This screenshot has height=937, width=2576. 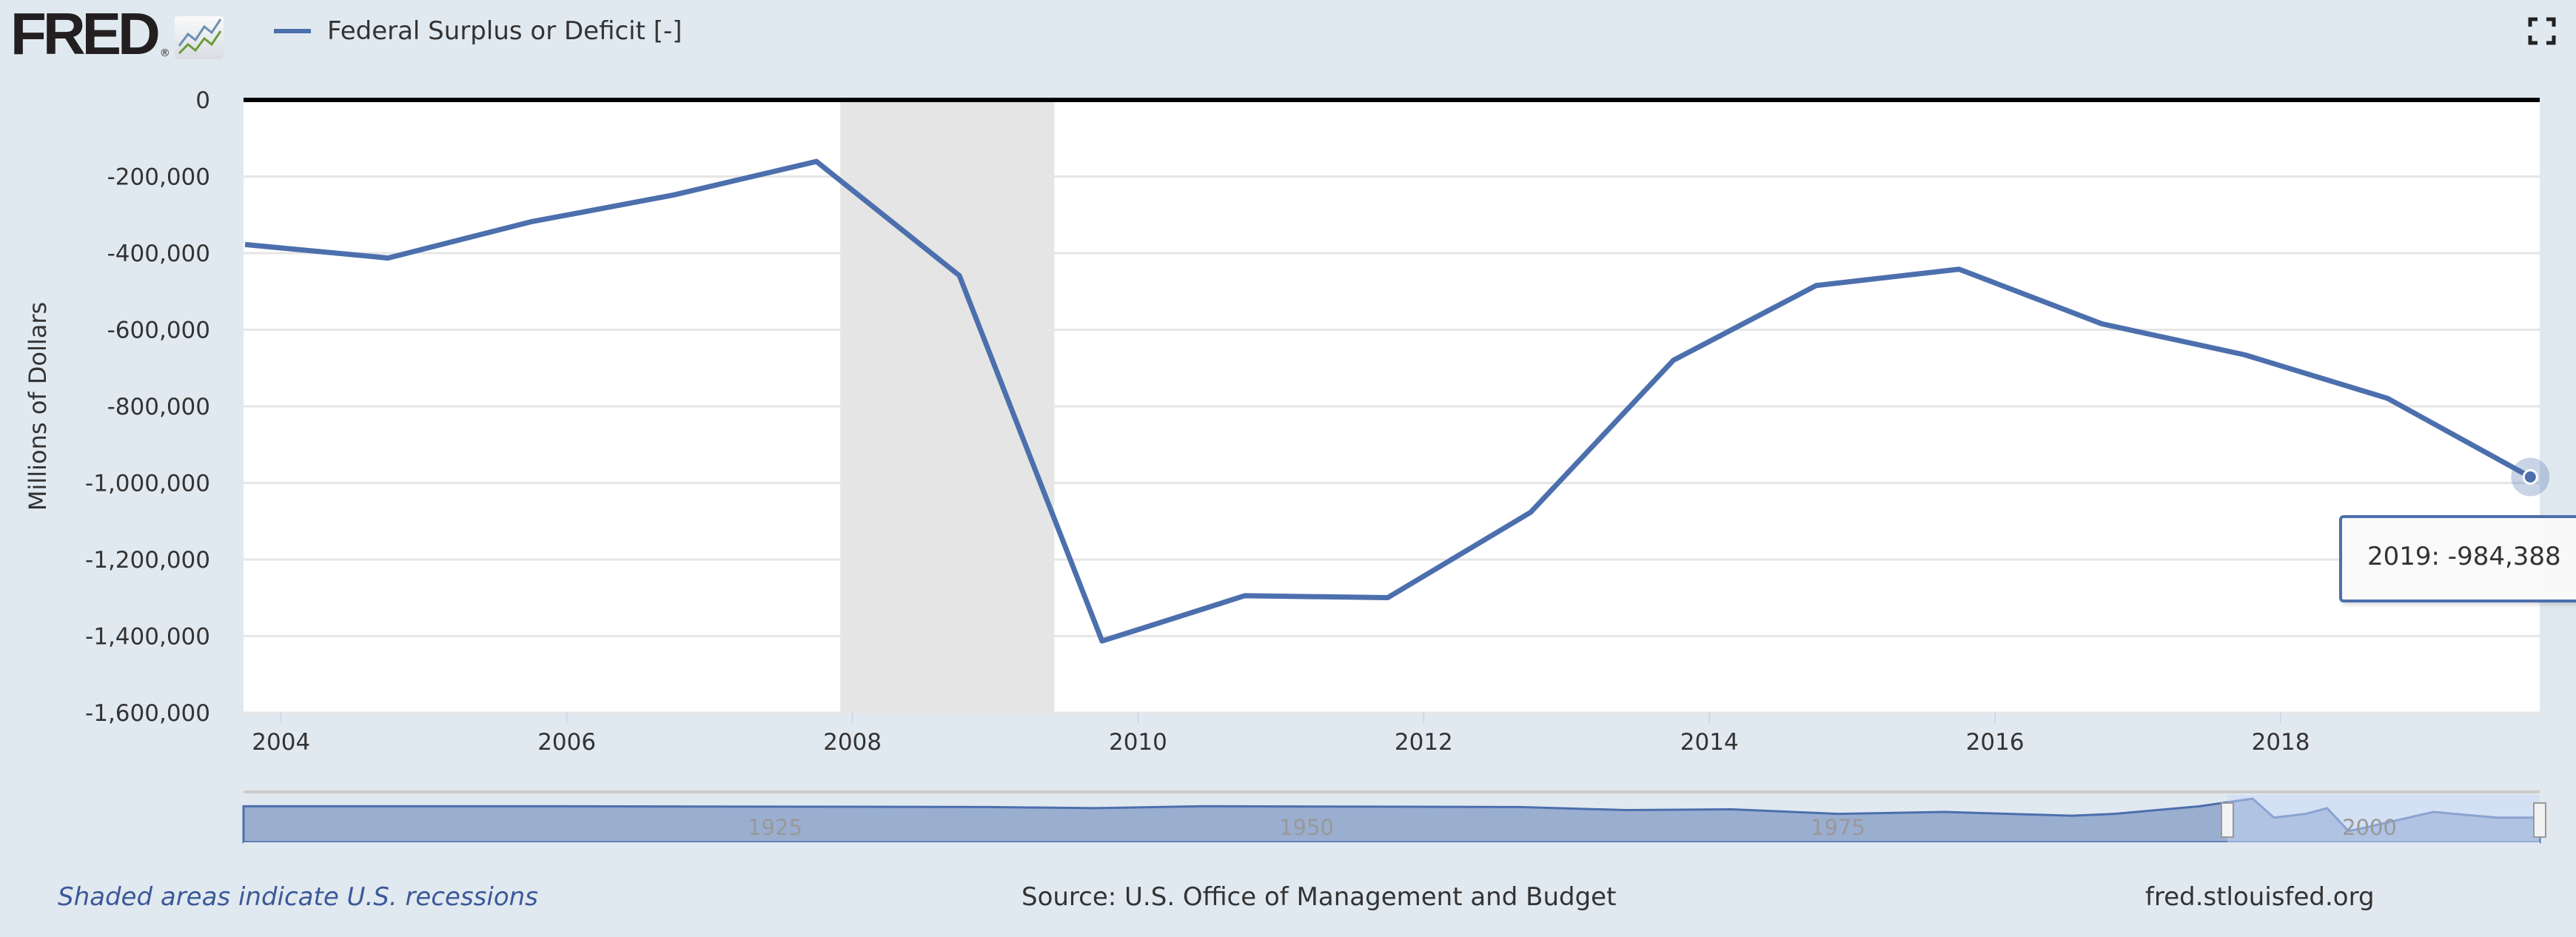 What do you see at coordinates (85, 34) in the screenshot?
I see `logo-text: FRED` at bounding box center [85, 34].